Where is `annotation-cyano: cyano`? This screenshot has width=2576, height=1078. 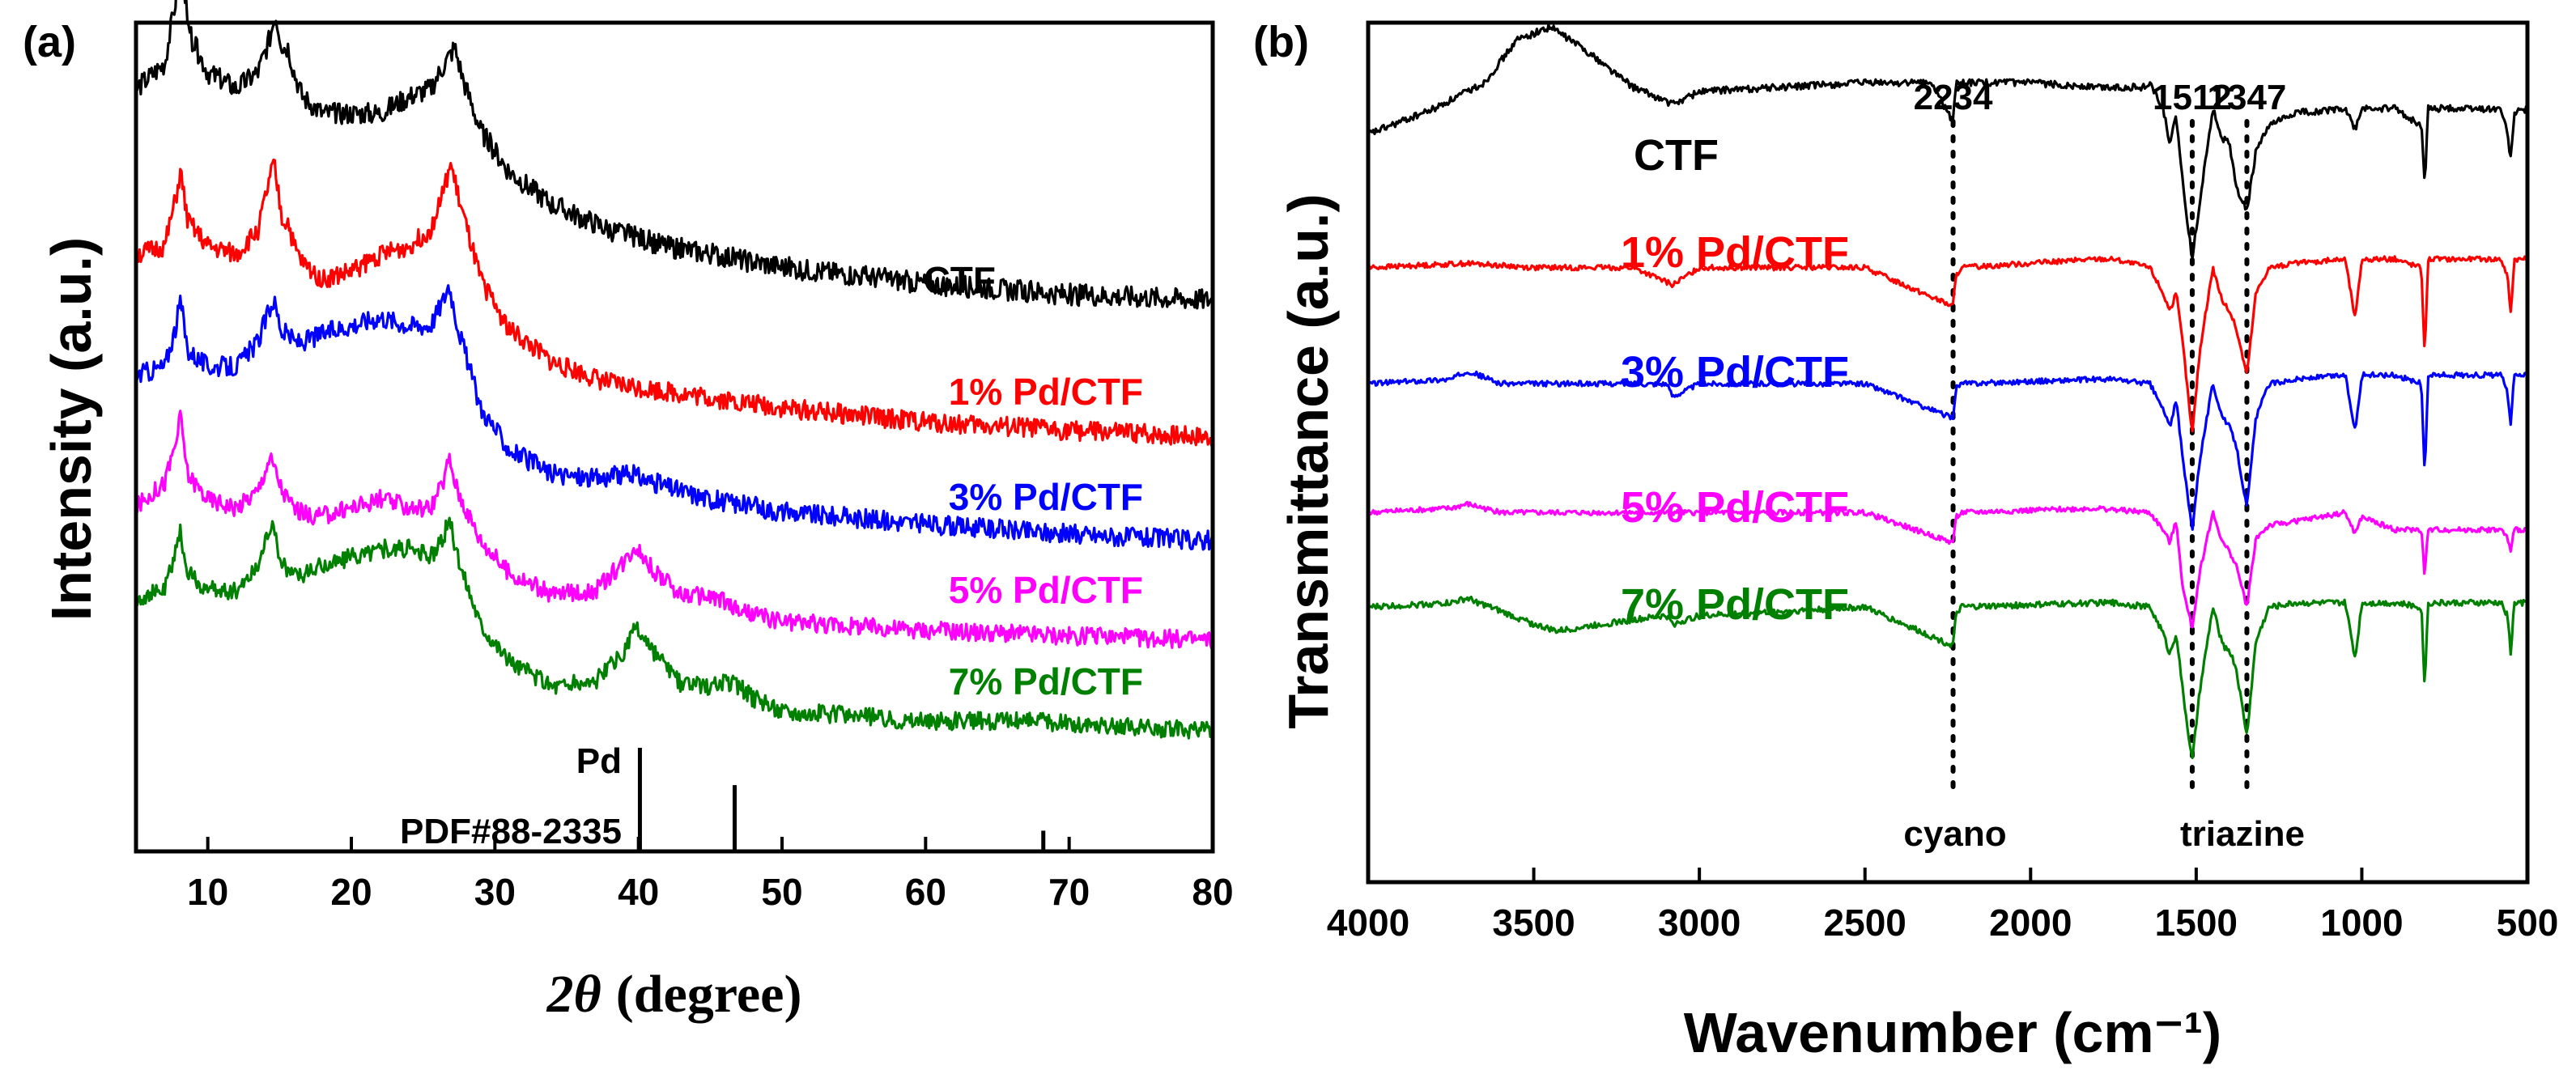 annotation-cyano: cyano is located at coordinates (1954, 834).